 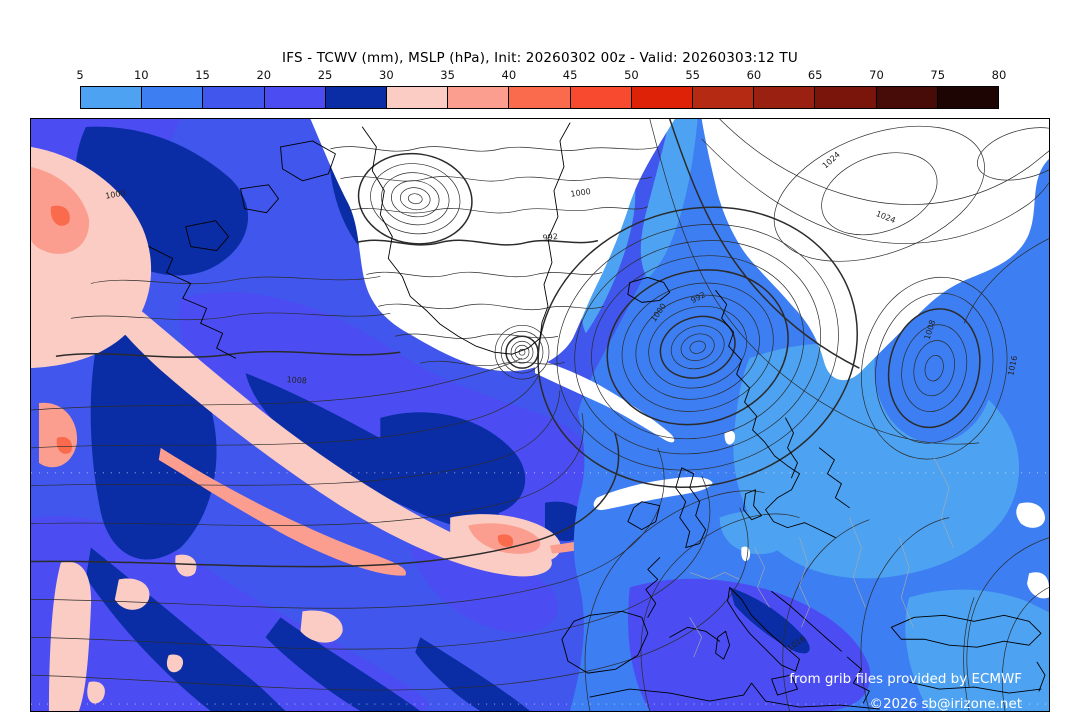 What do you see at coordinates (141, 75) in the screenshot?
I see `colorbar-tick: 10` at bounding box center [141, 75].